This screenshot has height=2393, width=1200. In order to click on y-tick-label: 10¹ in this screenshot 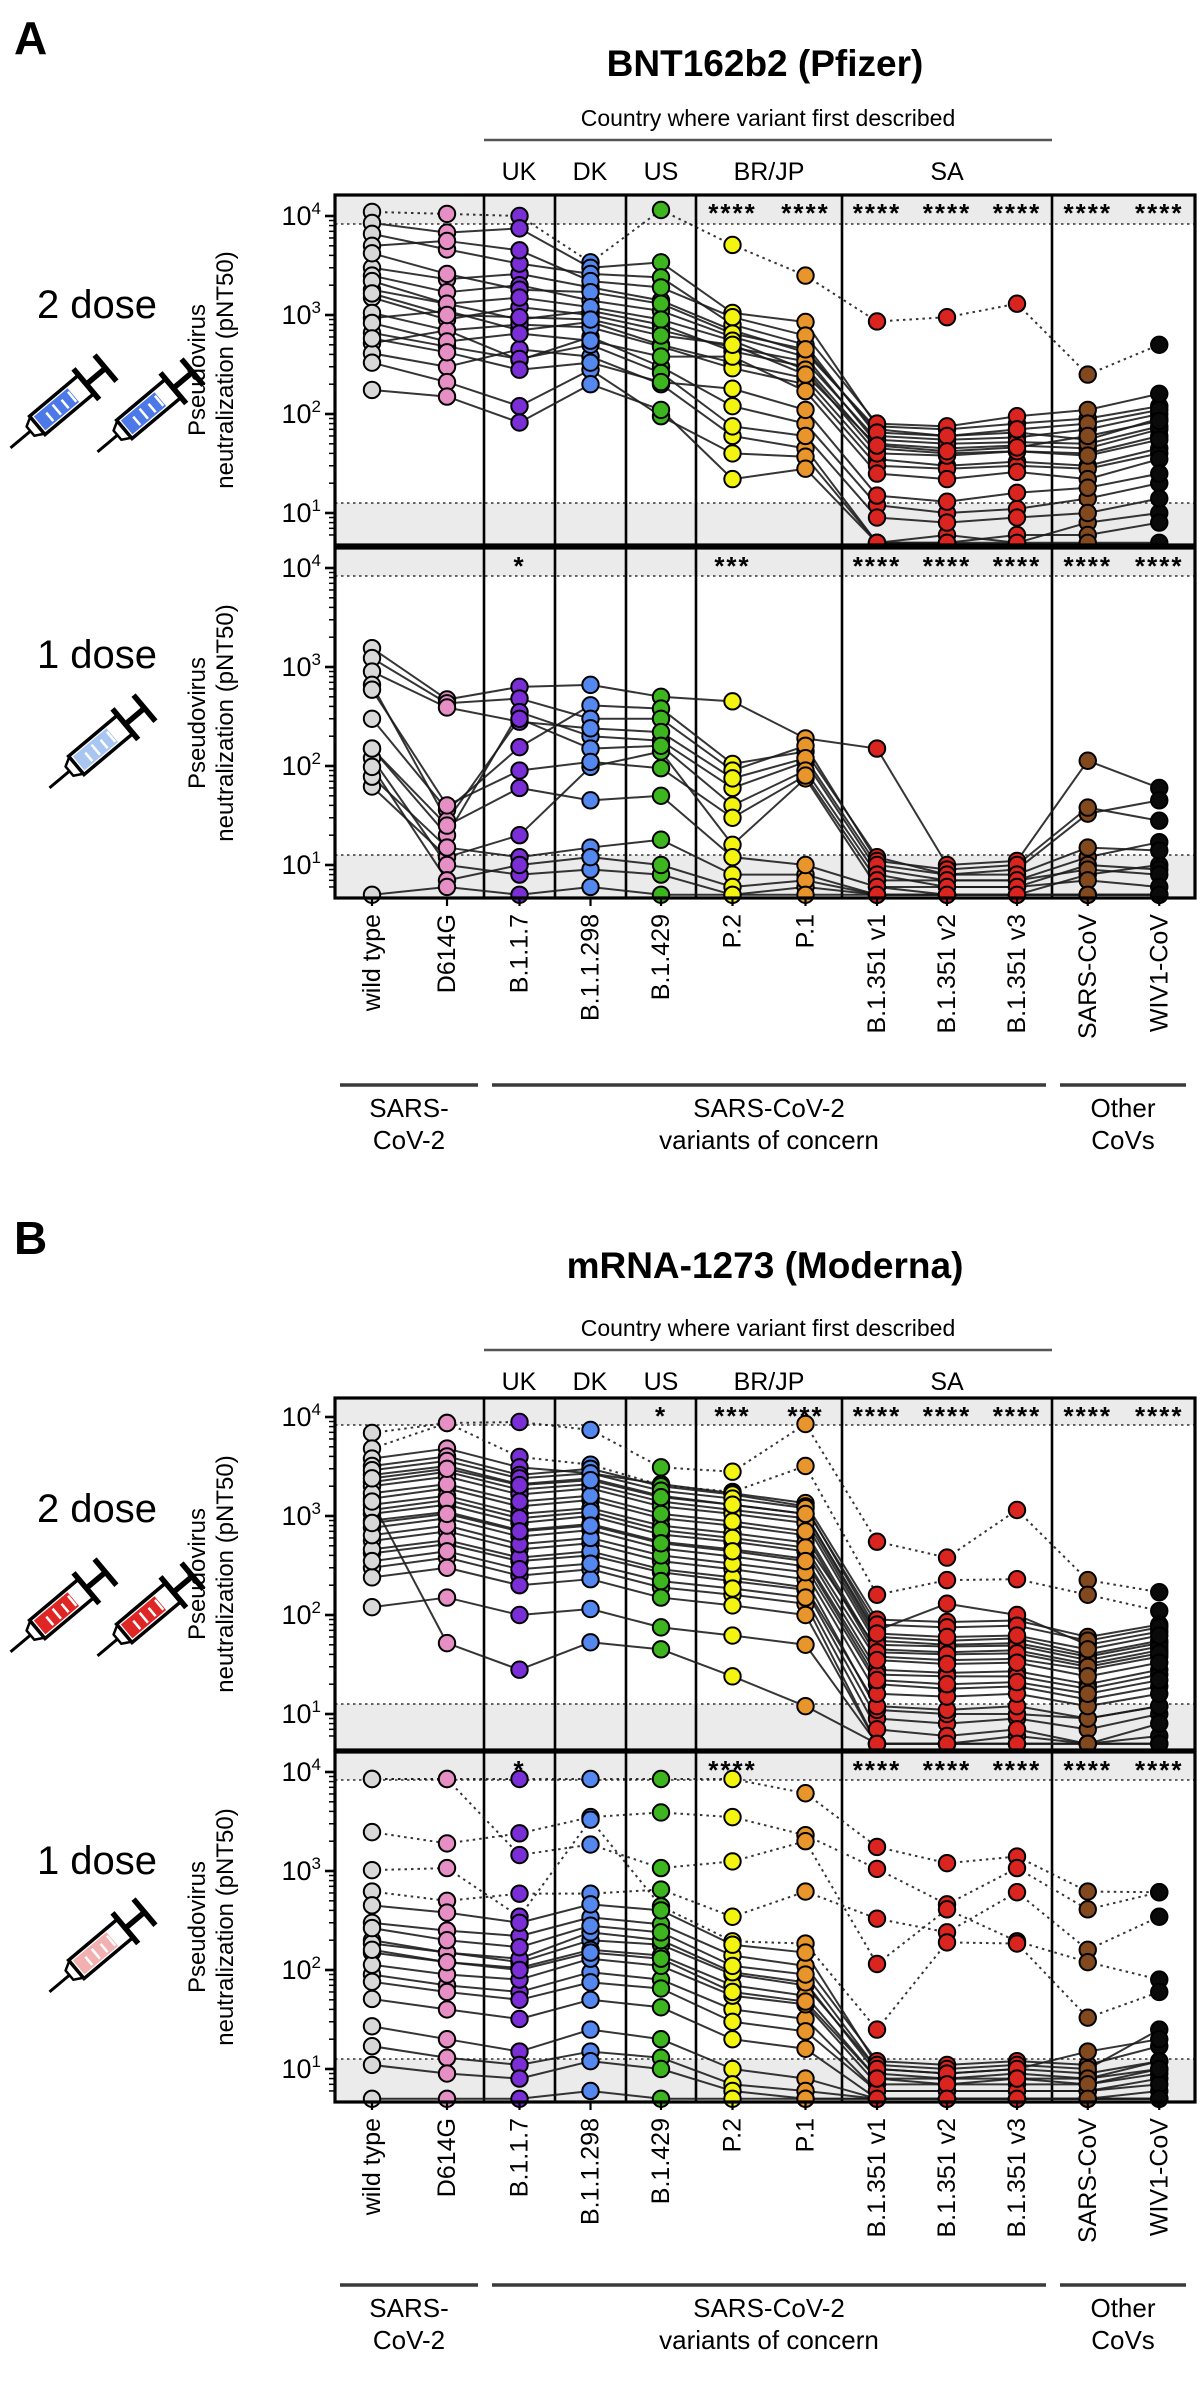, I will do `click(301, 512)`.